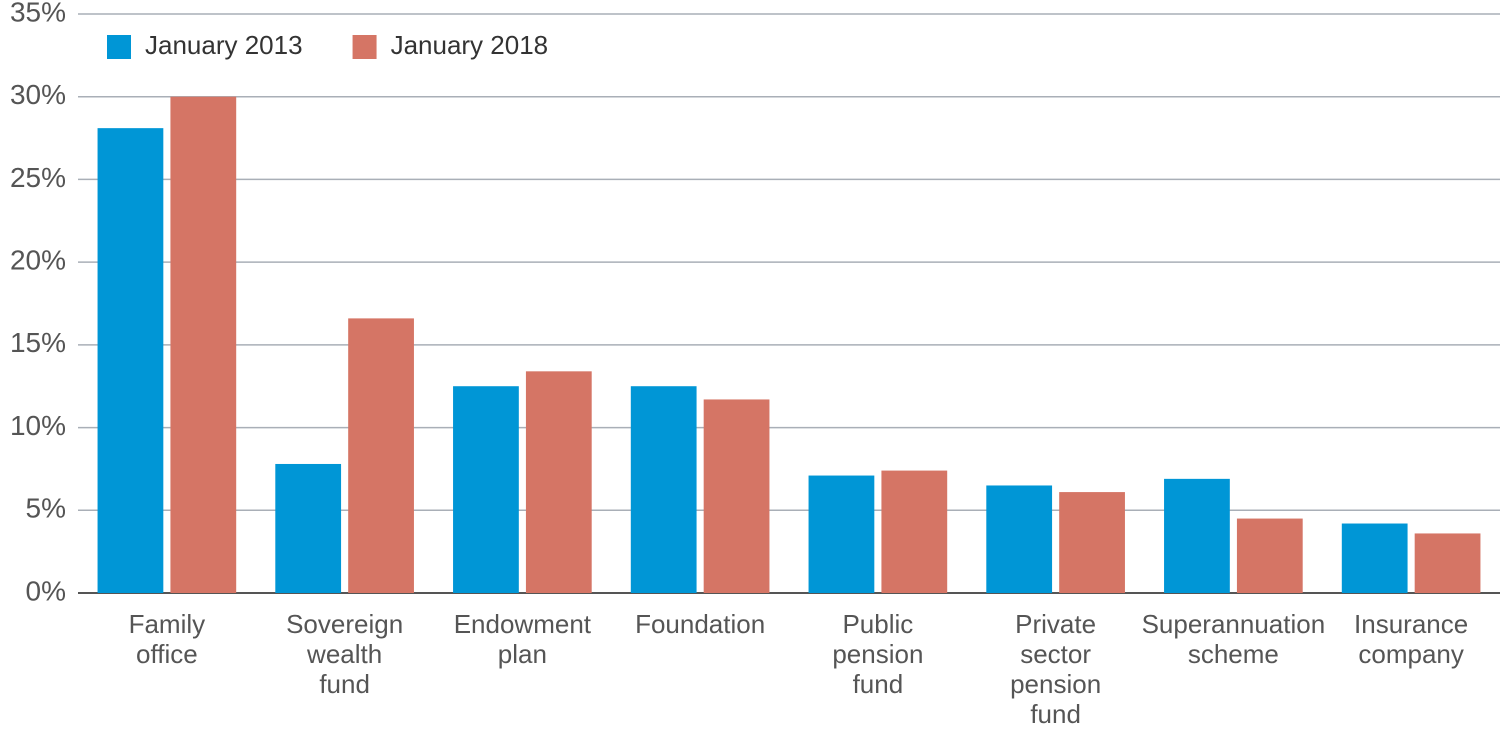 This screenshot has width=1500, height=734. I want to click on x-tick-label: Sovereign wealth fund, so click(345, 654).